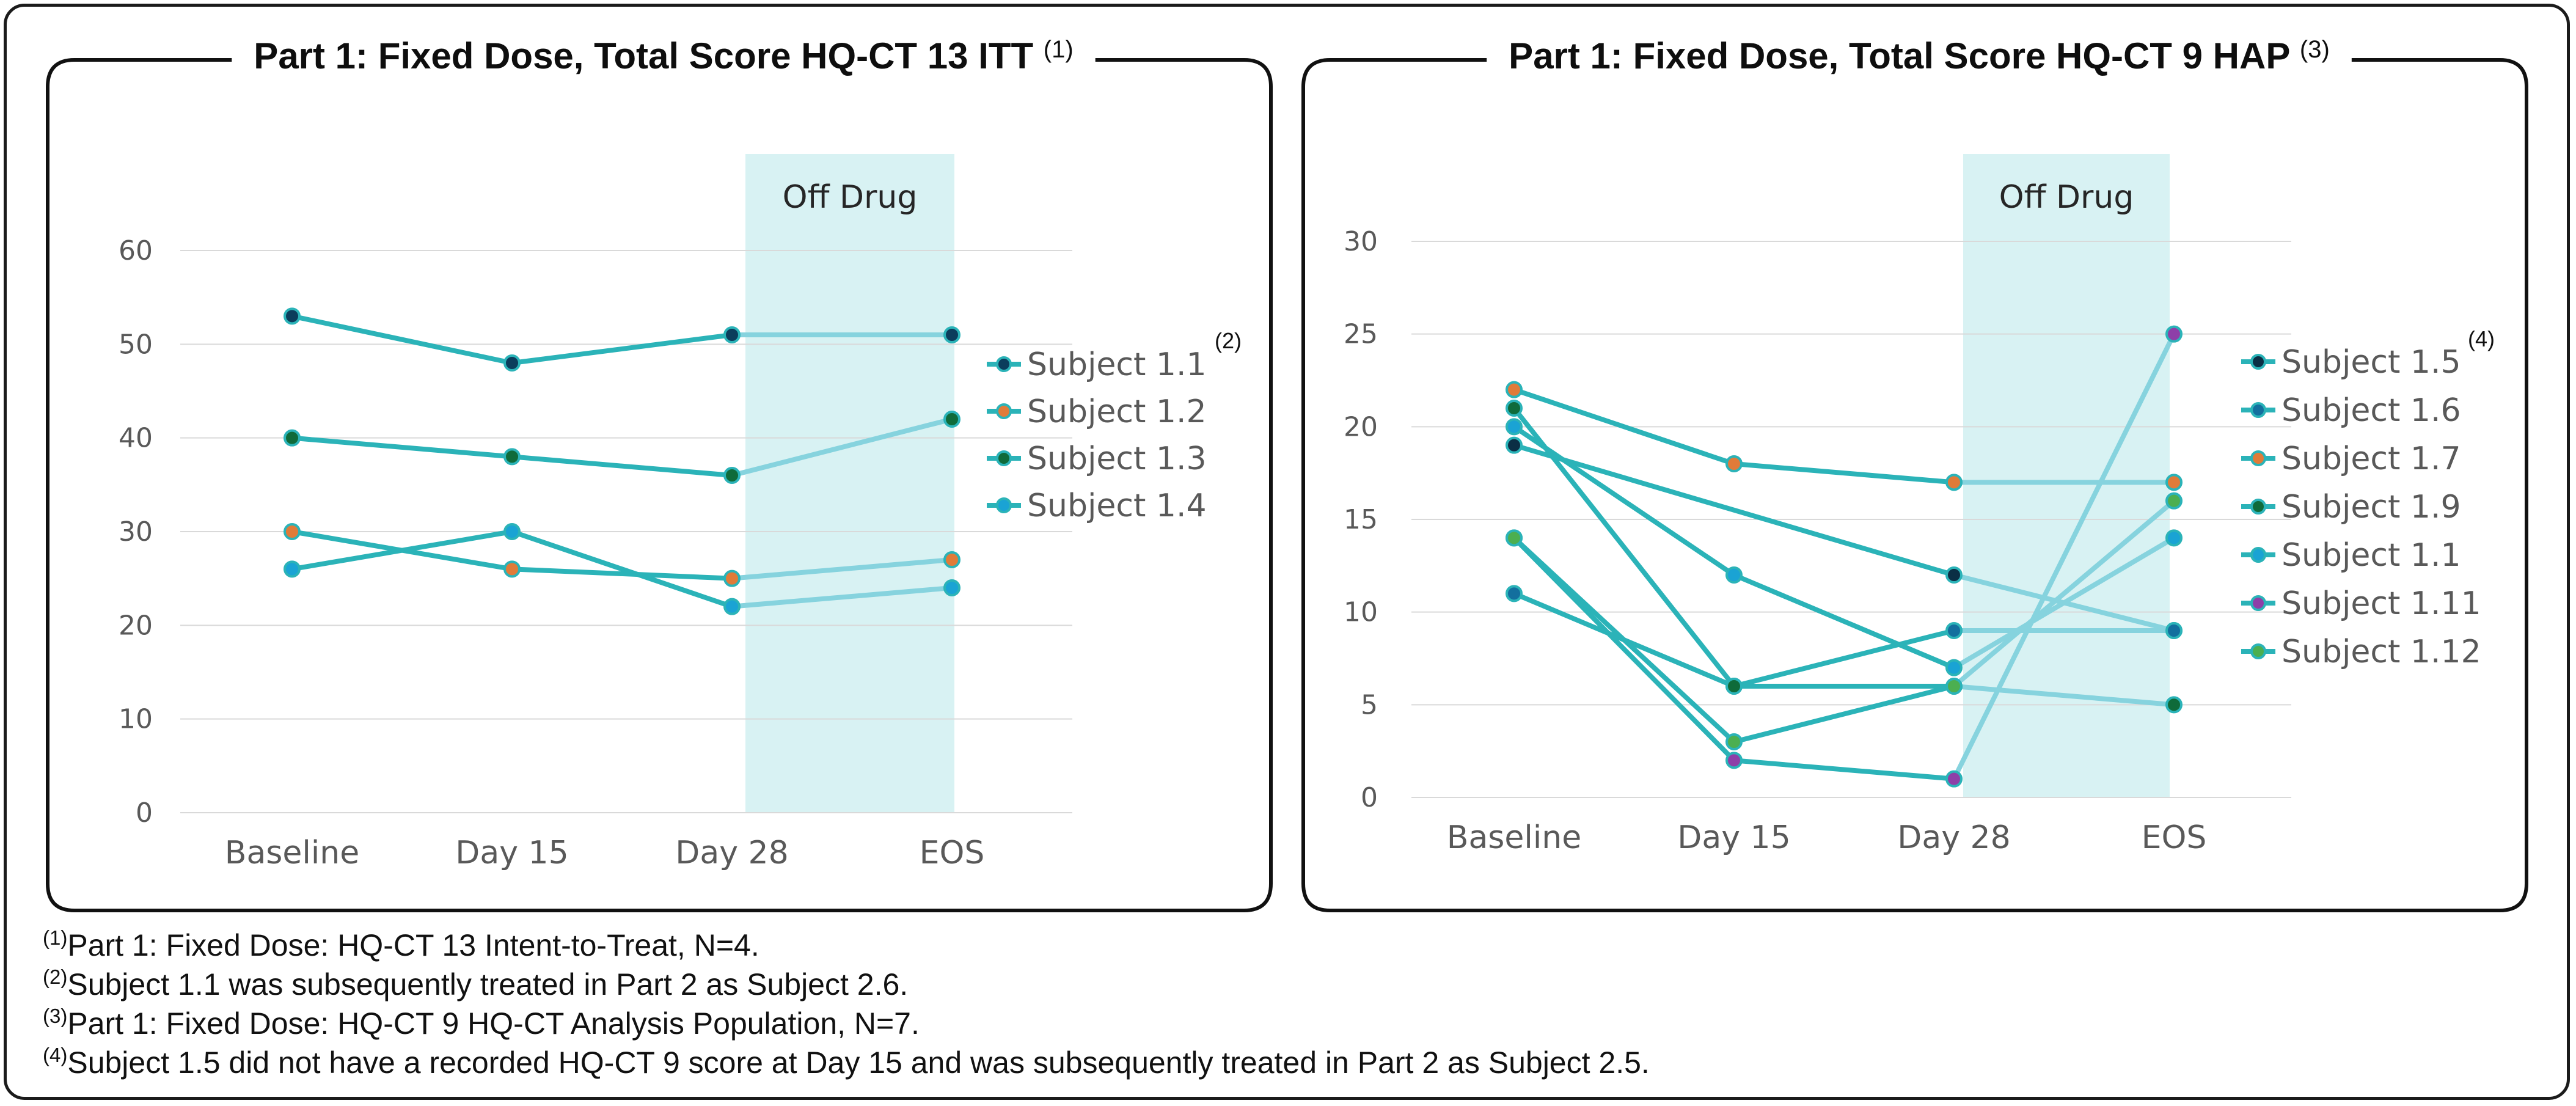 The width and height of the screenshot is (2576, 1106). What do you see at coordinates (2371, 362) in the screenshot?
I see `legend-label: Subject 1.5` at bounding box center [2371, 362].